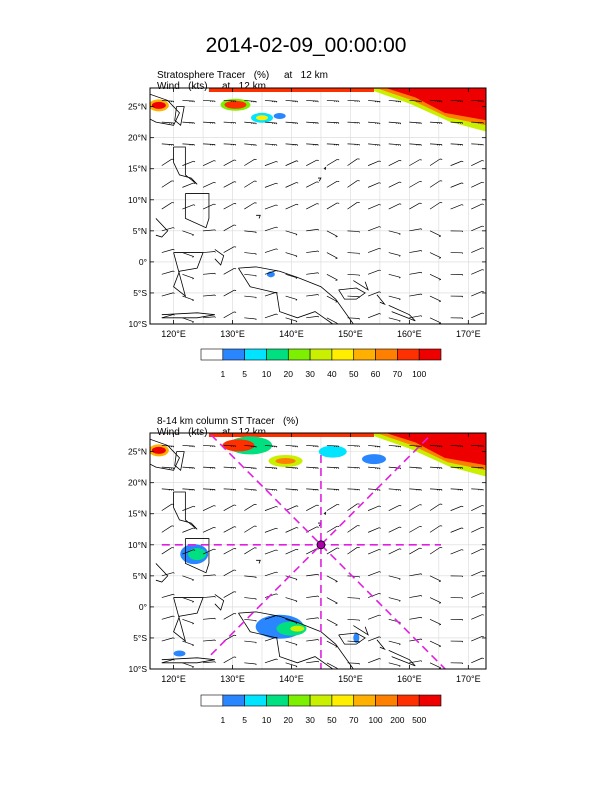 The height and width of the screenshot is (792, 612). What do you see at coordinates (321, 363) in the screenshot?
I see `colorbar-1: 1 5 10 20 30 40 50 60 70 100` at bounding box center [321, 363].